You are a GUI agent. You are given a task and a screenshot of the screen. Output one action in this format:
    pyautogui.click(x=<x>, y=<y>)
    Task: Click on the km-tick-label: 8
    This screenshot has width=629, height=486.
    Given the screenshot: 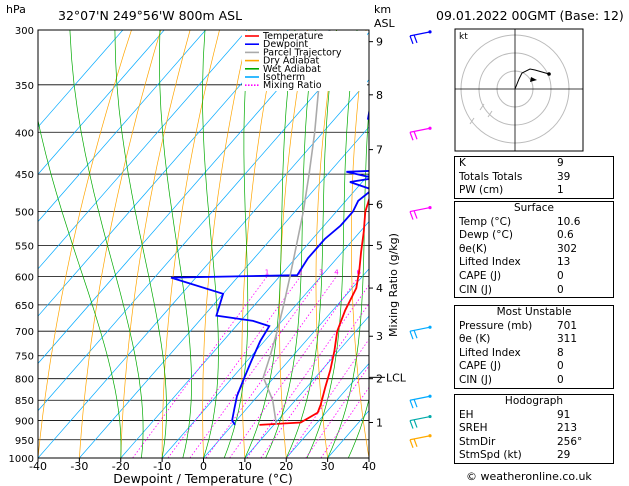 What is the action you would take?
    pyautogui.click(x=379, y=95)
    